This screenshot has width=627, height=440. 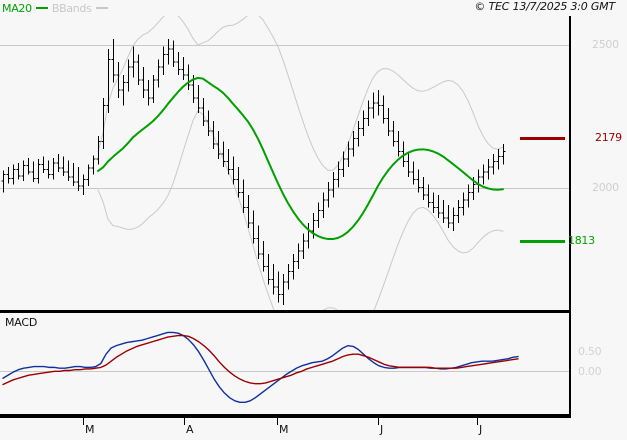 What do you see at coordinates (21, 322) in the screenshot?
I see `macd-title: MACD` at bounding box center [21, 322].